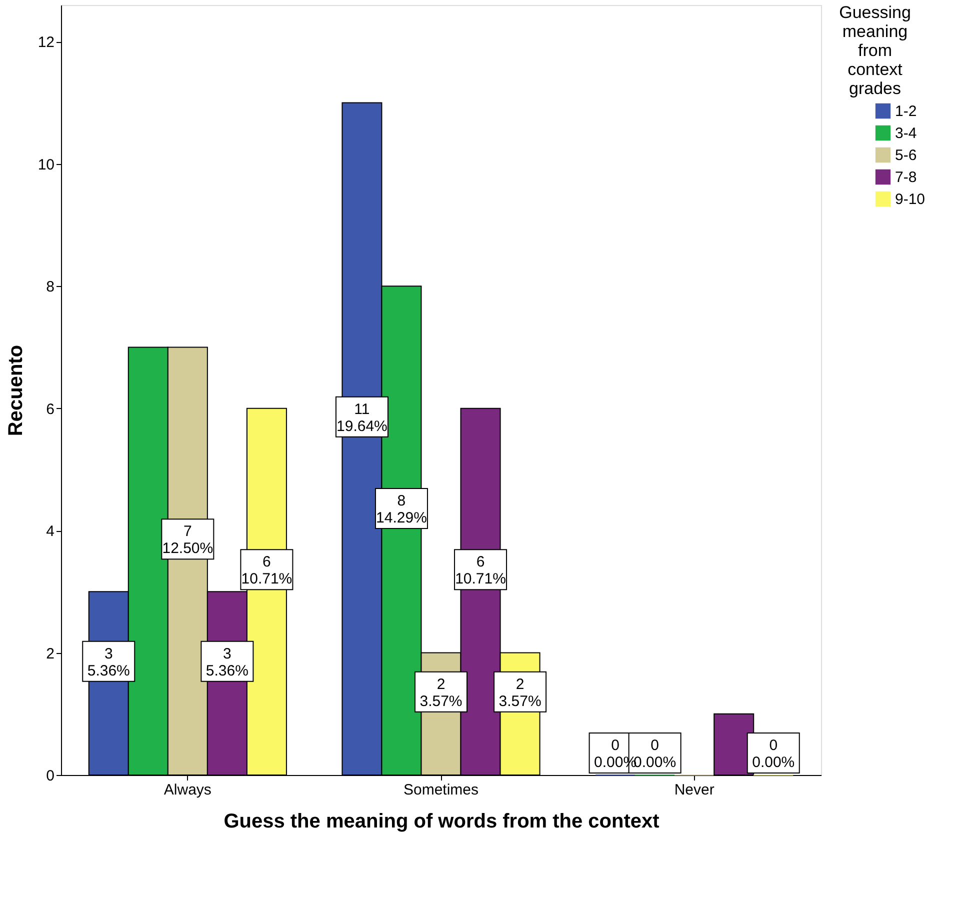 This screenshot has width=979, height=913. What do you see at coordinates (362, 417) in the screenshot?
I see `data-label: 11 19.64%` at bounding box center [362, 417].